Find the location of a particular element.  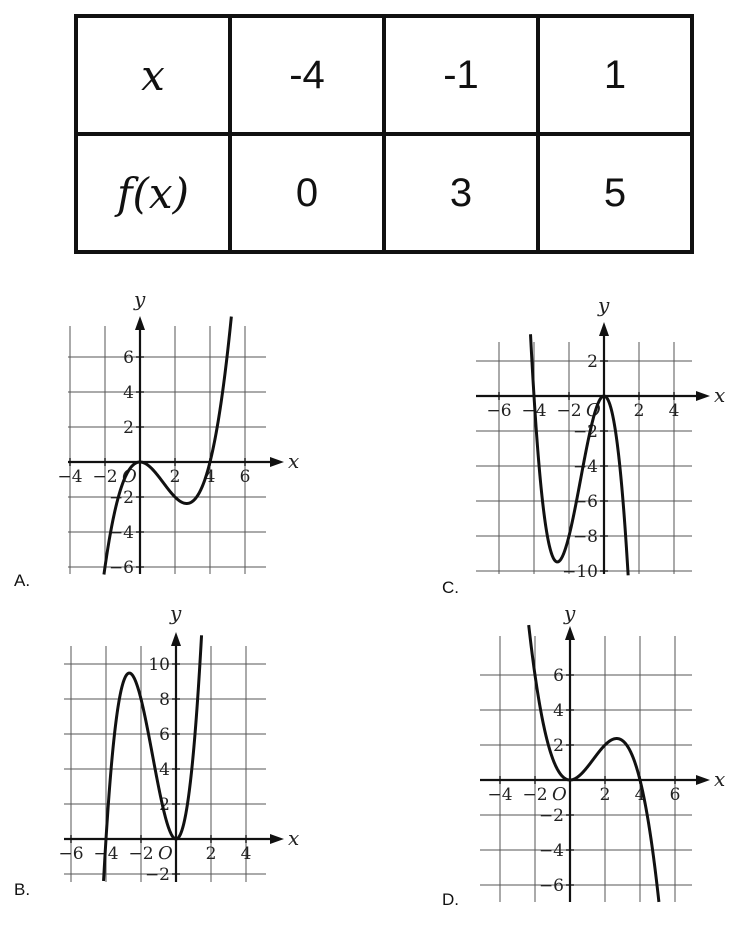

table-cell-fx: 0 is located at coordinates (307, 193).